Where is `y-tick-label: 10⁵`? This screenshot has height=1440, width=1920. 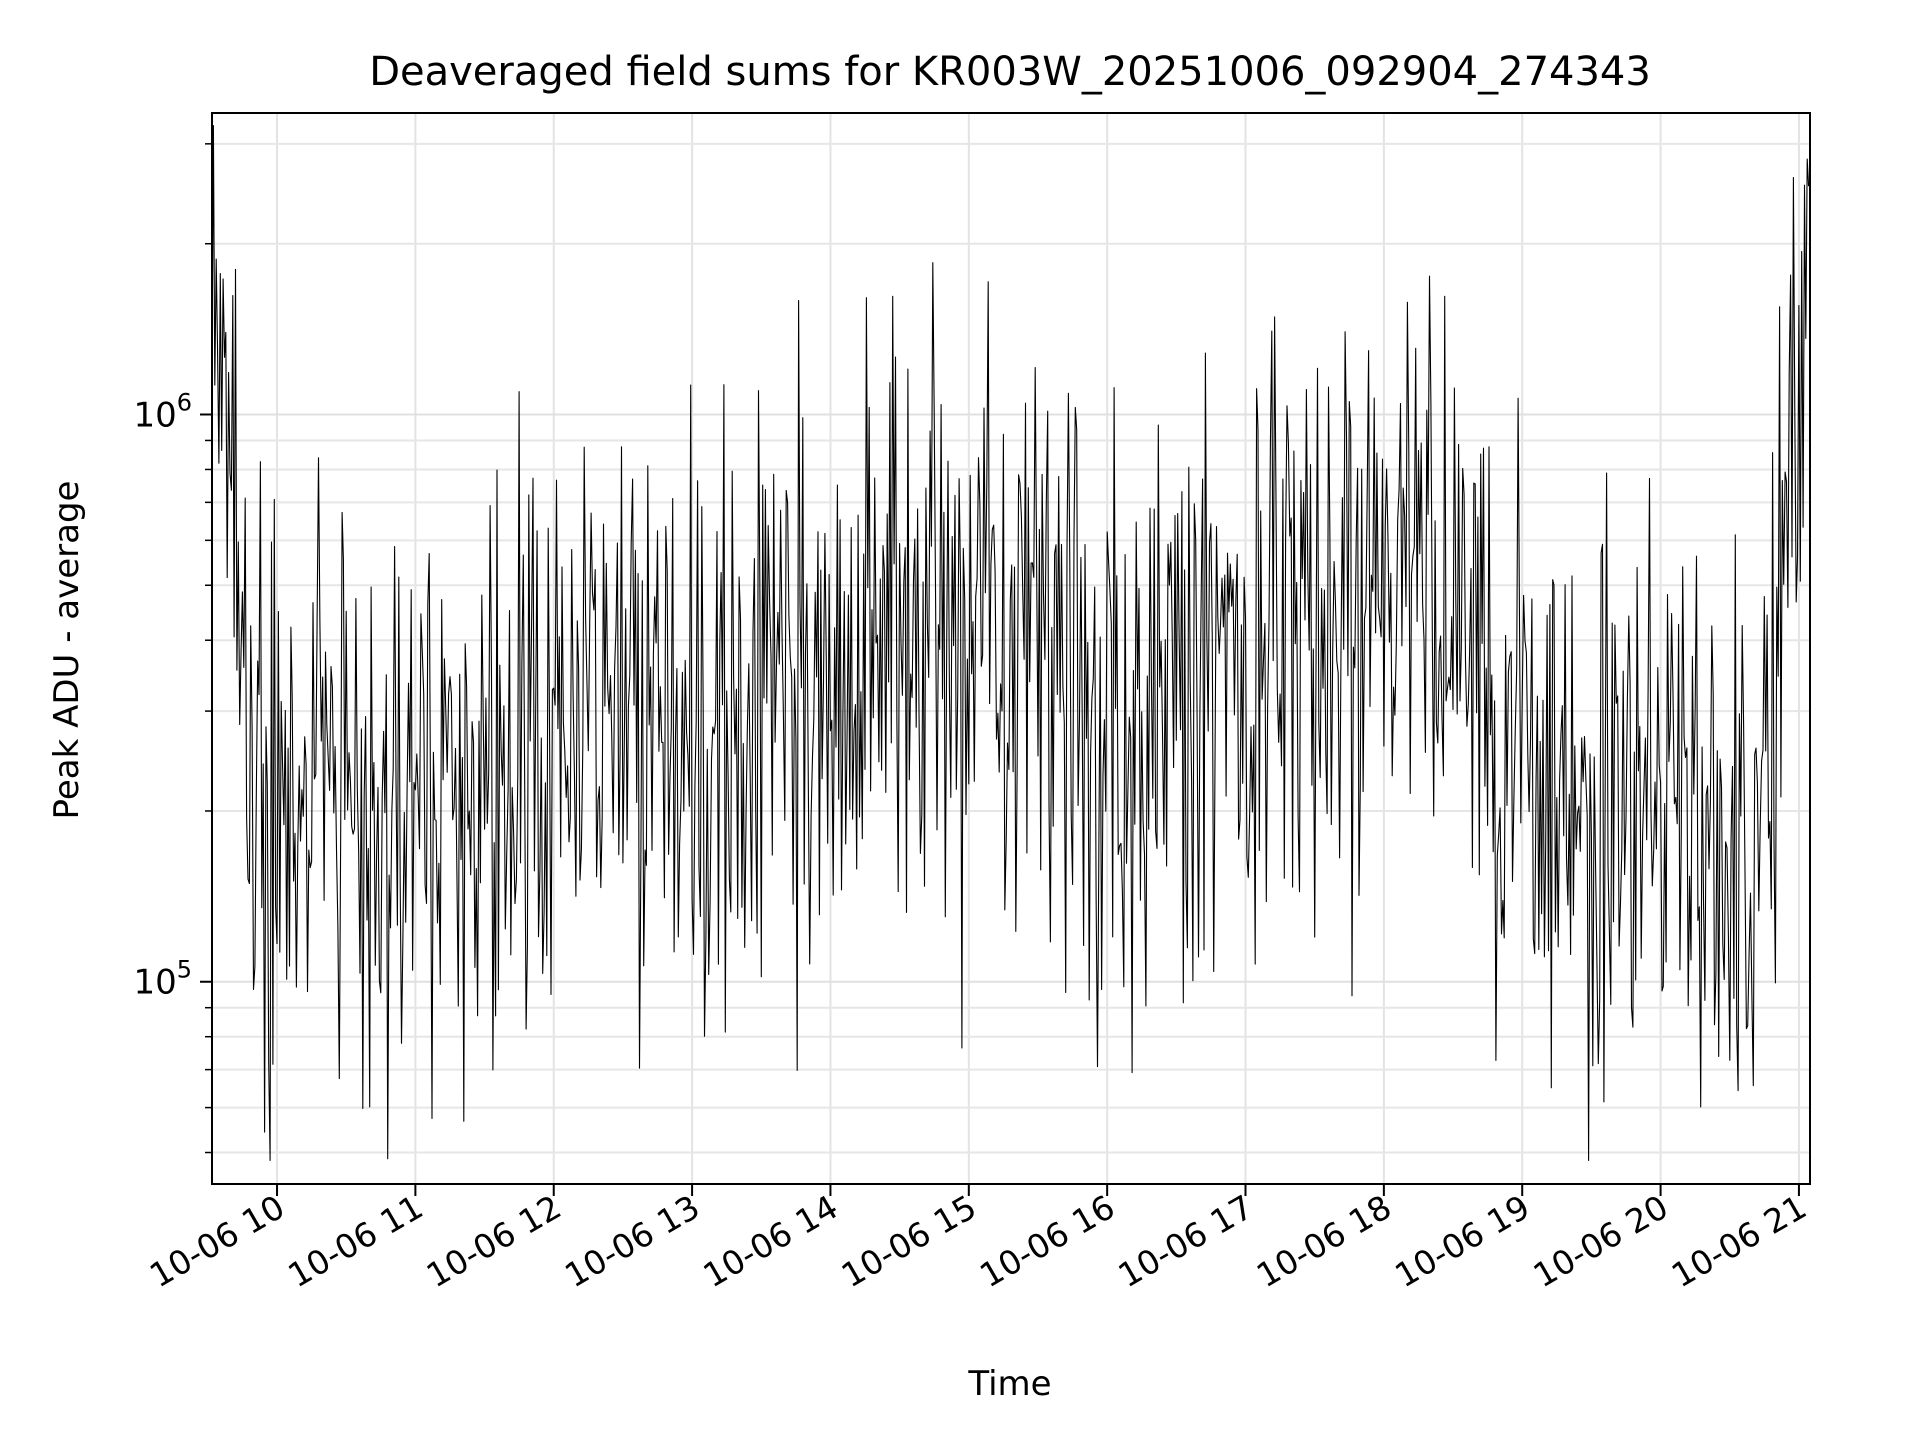 y-tick-label: 10⁵ is located at coordinates (162, 979).